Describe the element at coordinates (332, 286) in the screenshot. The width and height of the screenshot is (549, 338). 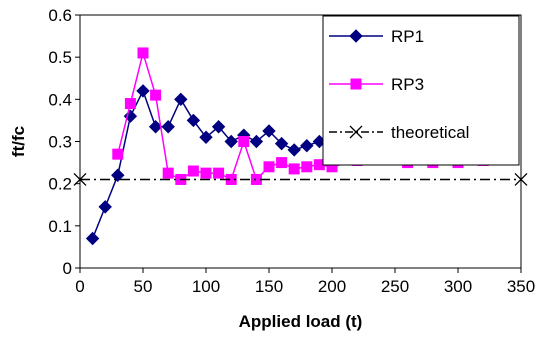
I see `x-tick-label: 200` at that location.